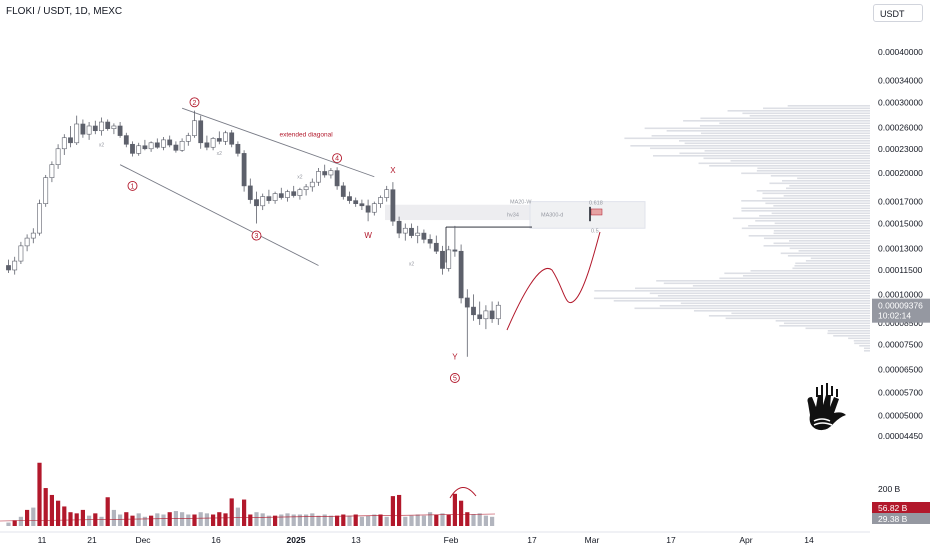 The image size is (932, 550). Describe the element at coordinates (219, 215) in the screenshot. I see `trendline` at that location.